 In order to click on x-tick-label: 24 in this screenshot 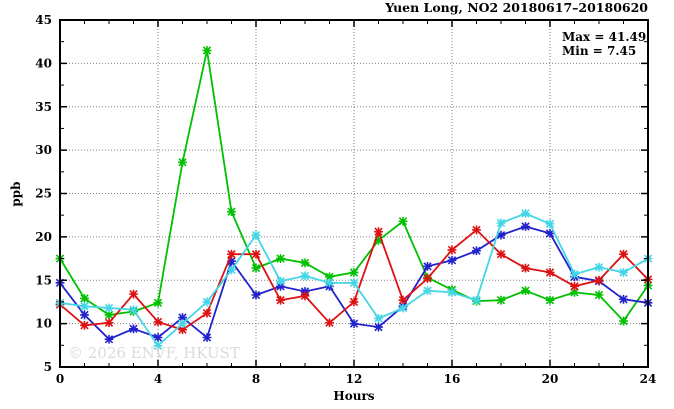, I will do `click(648, 379)`.